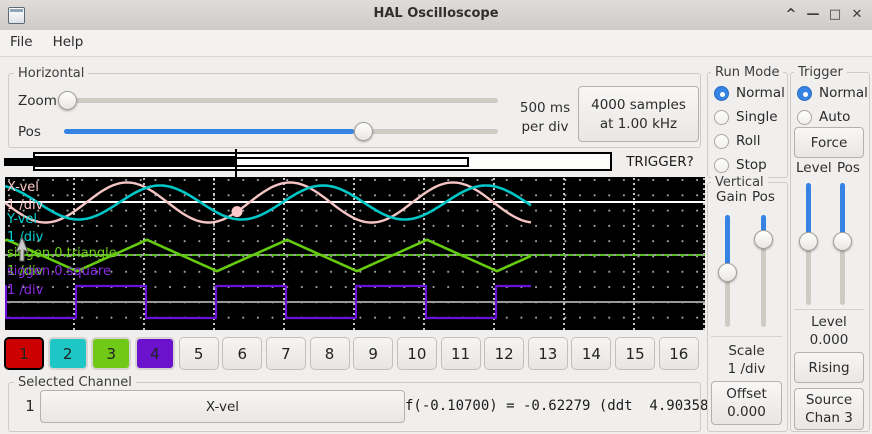 Image resolution: width=872 pixels, height=434 pixels. I want to click on waveform-y-vel, so click(268, 202).